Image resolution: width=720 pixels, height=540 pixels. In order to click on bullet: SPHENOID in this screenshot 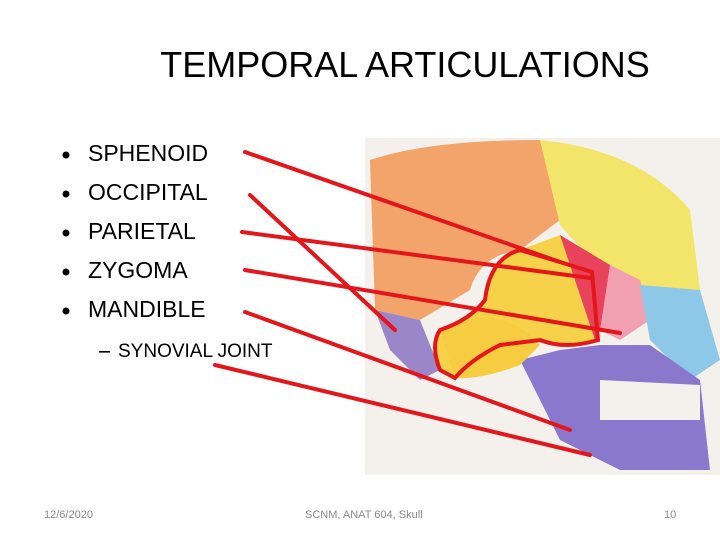, I will do `click(148, 153)`.